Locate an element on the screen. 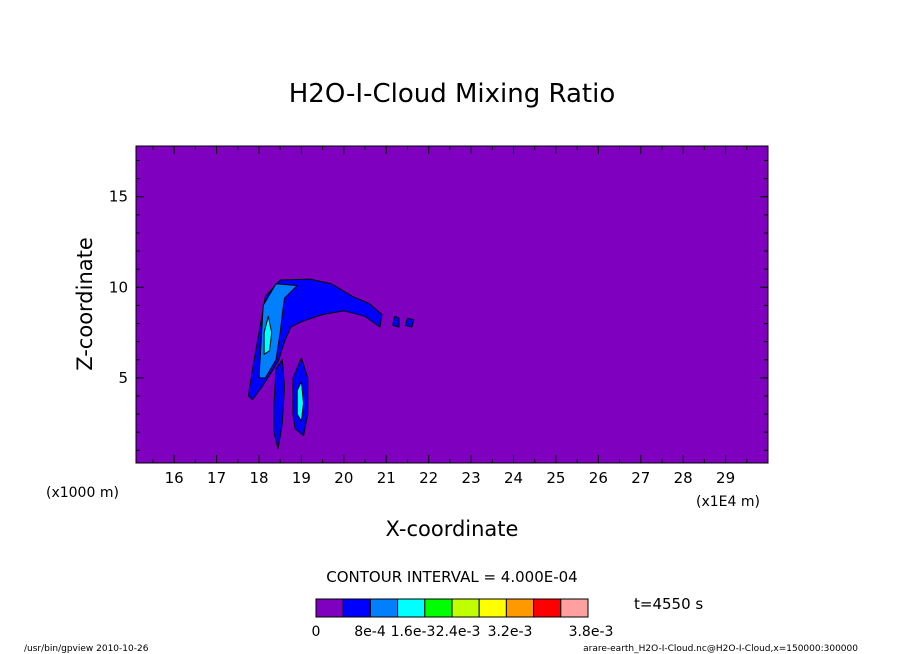  x-tick-label: 19 is located at coordinates (301, 478).